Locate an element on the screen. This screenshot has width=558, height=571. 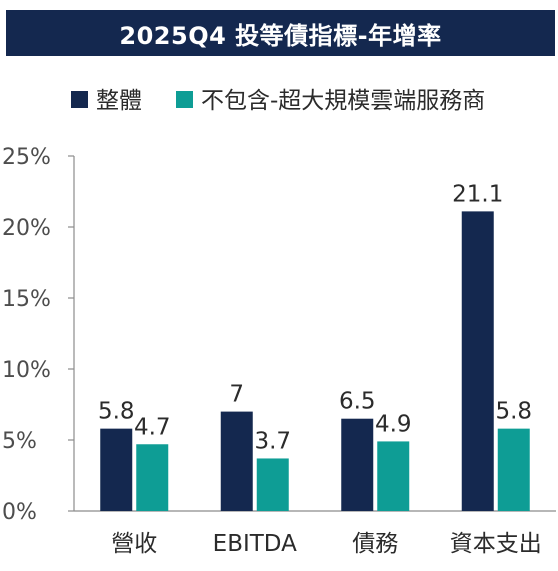
y-tick-label: 20% is located at coordinates (26, 228).